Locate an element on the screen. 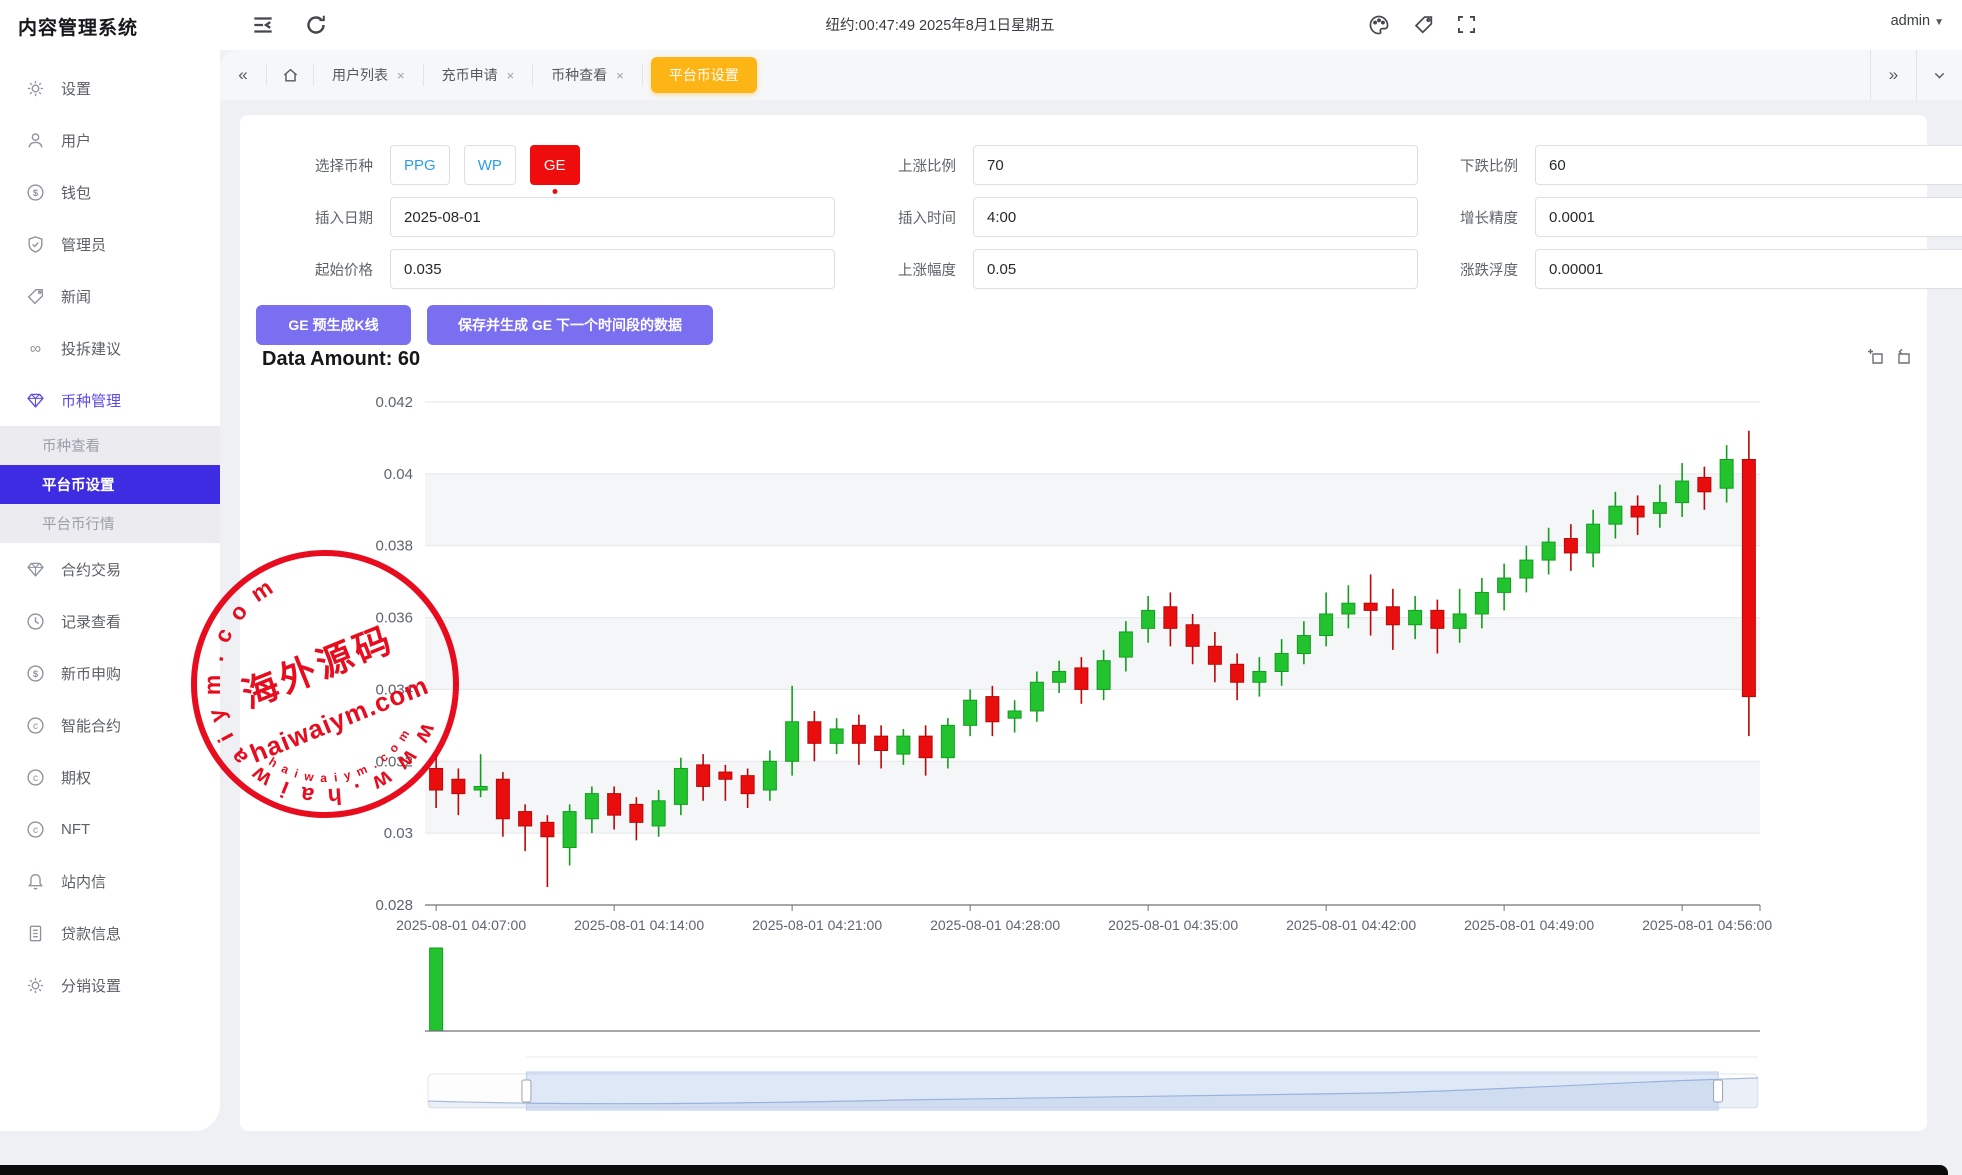  sidebar-item-设置: 设置 is located at coordinates (110, 88).